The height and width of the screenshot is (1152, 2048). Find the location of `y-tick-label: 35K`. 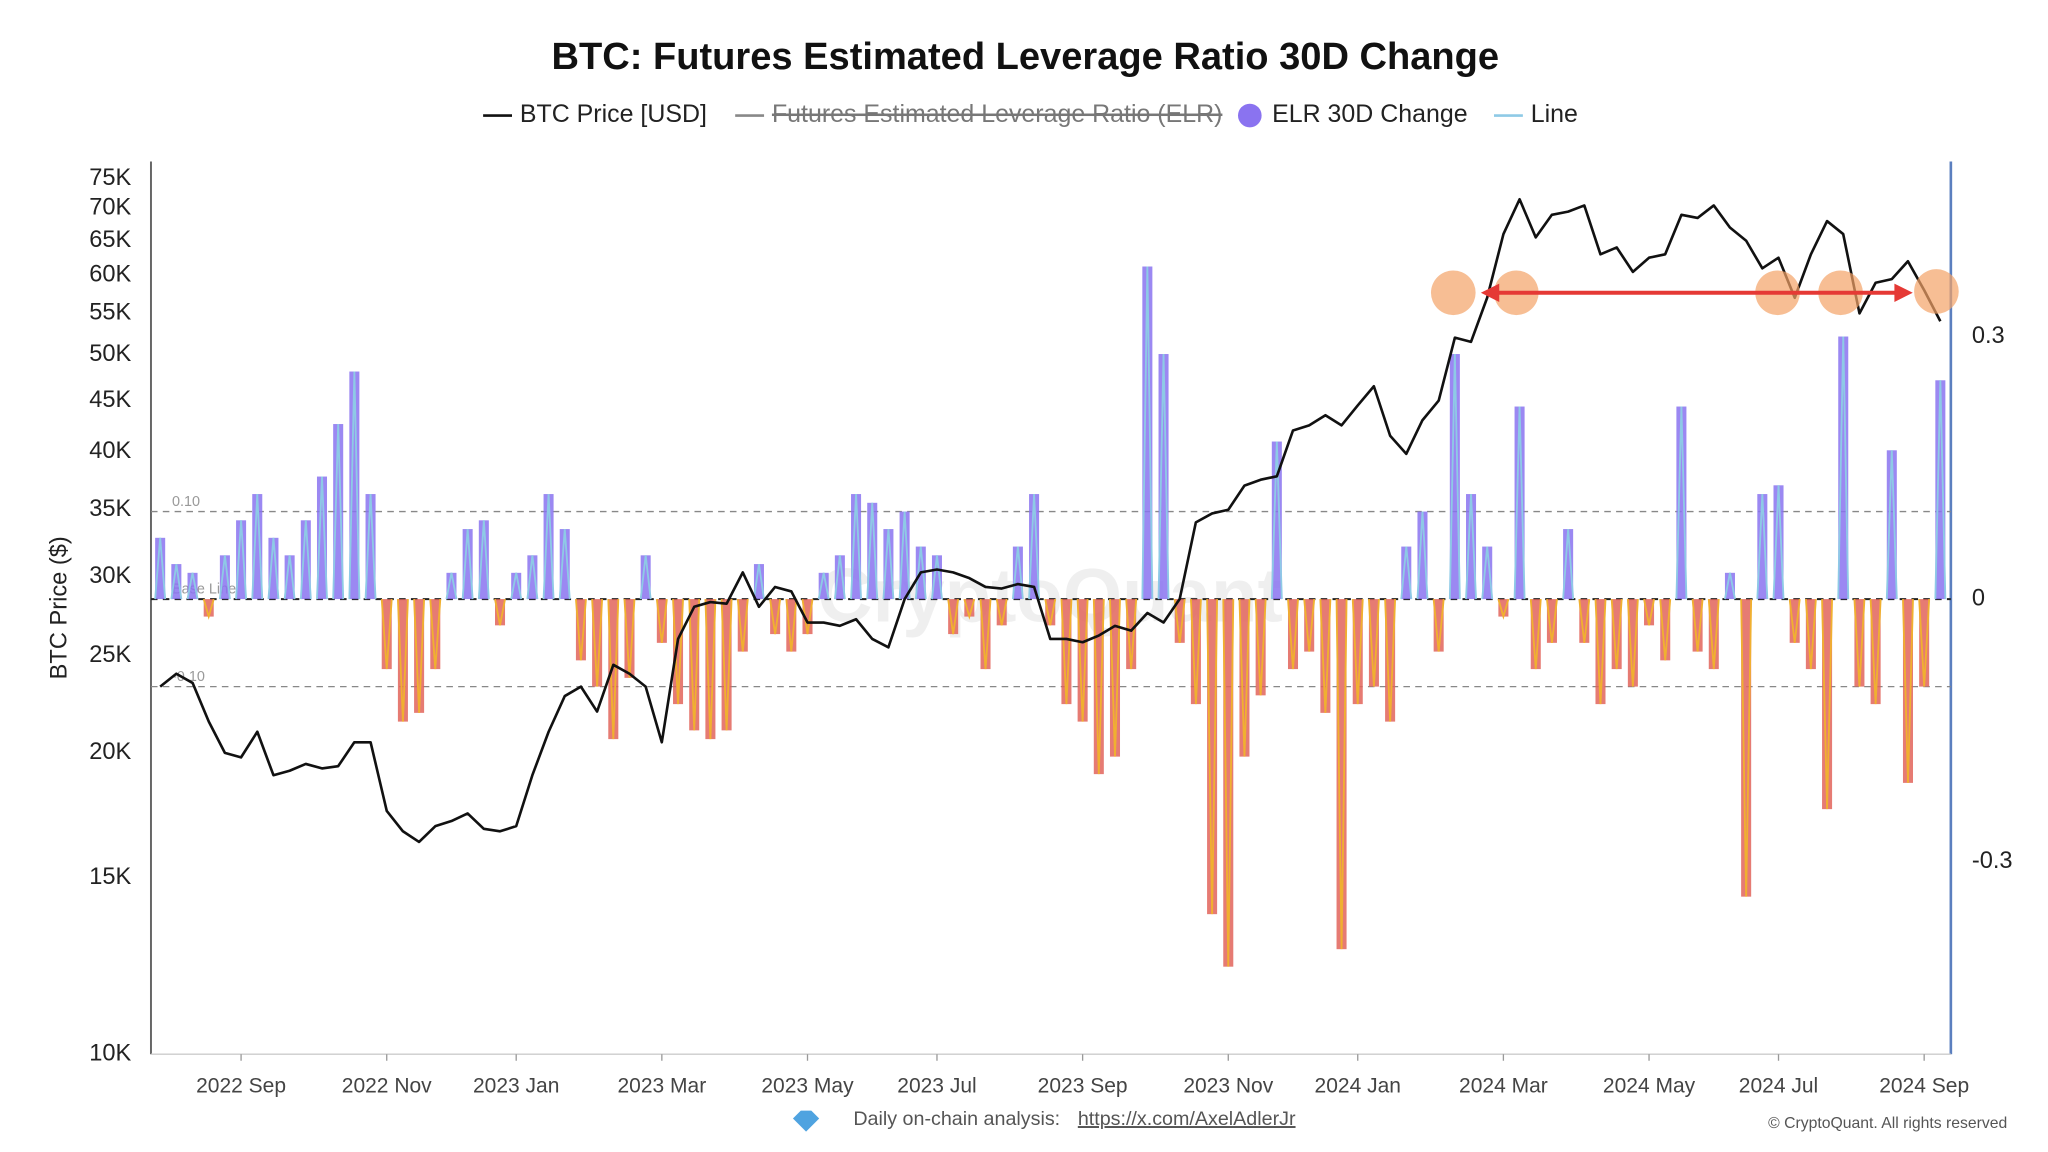

y-tick-label: 35K is located at coordinates (110, 509).